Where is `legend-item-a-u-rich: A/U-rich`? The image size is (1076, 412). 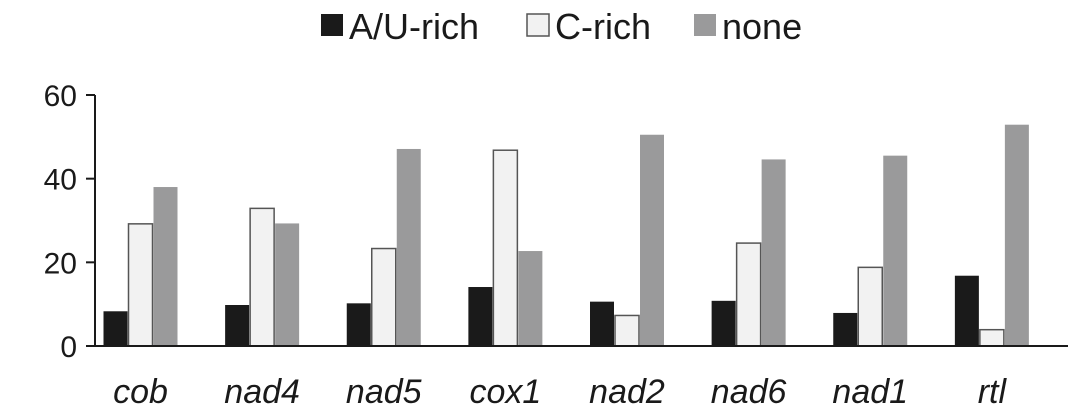
legend-item-a-u-rich: A/U-rich is located at coordinates (400, 26).